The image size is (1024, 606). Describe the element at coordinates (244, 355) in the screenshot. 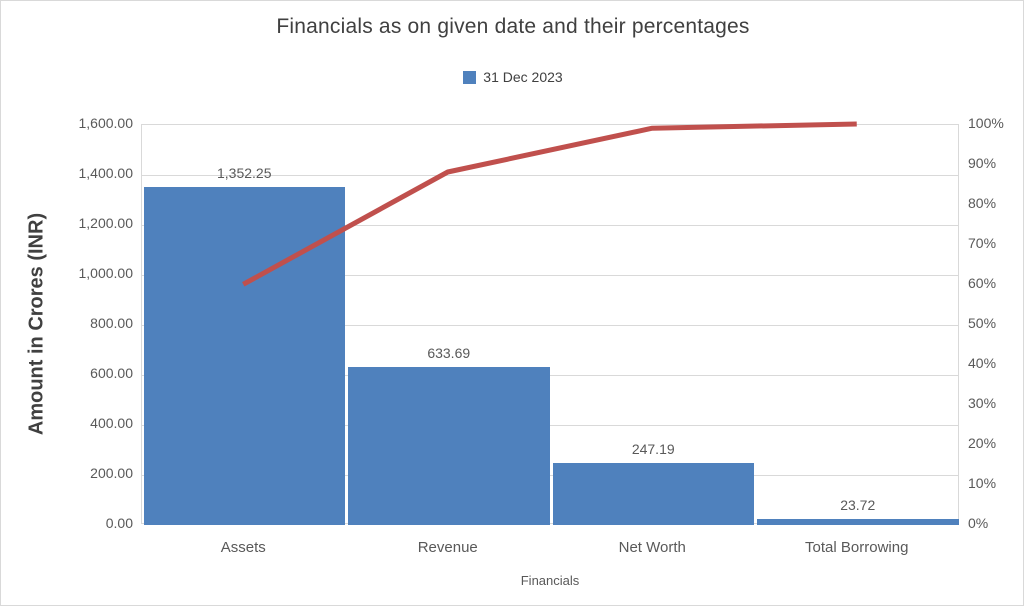

I see `bar-assets` at that location.